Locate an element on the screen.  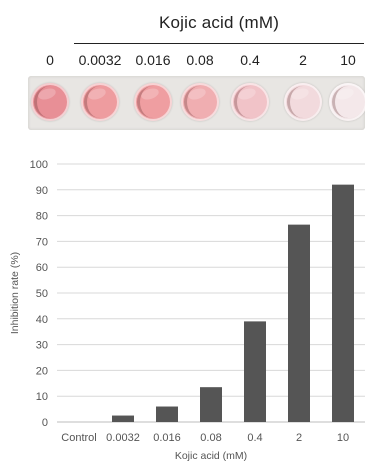
x-tick-label-0.0032: 0.0032 is located at coordinates (123, 438).